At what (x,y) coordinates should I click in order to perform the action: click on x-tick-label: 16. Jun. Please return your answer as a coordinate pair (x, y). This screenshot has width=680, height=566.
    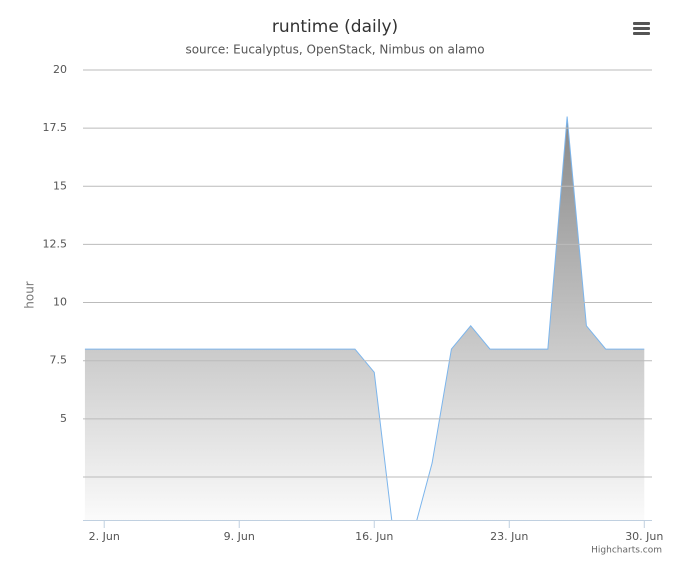
    Looking at the image, I should click on (374, 536).